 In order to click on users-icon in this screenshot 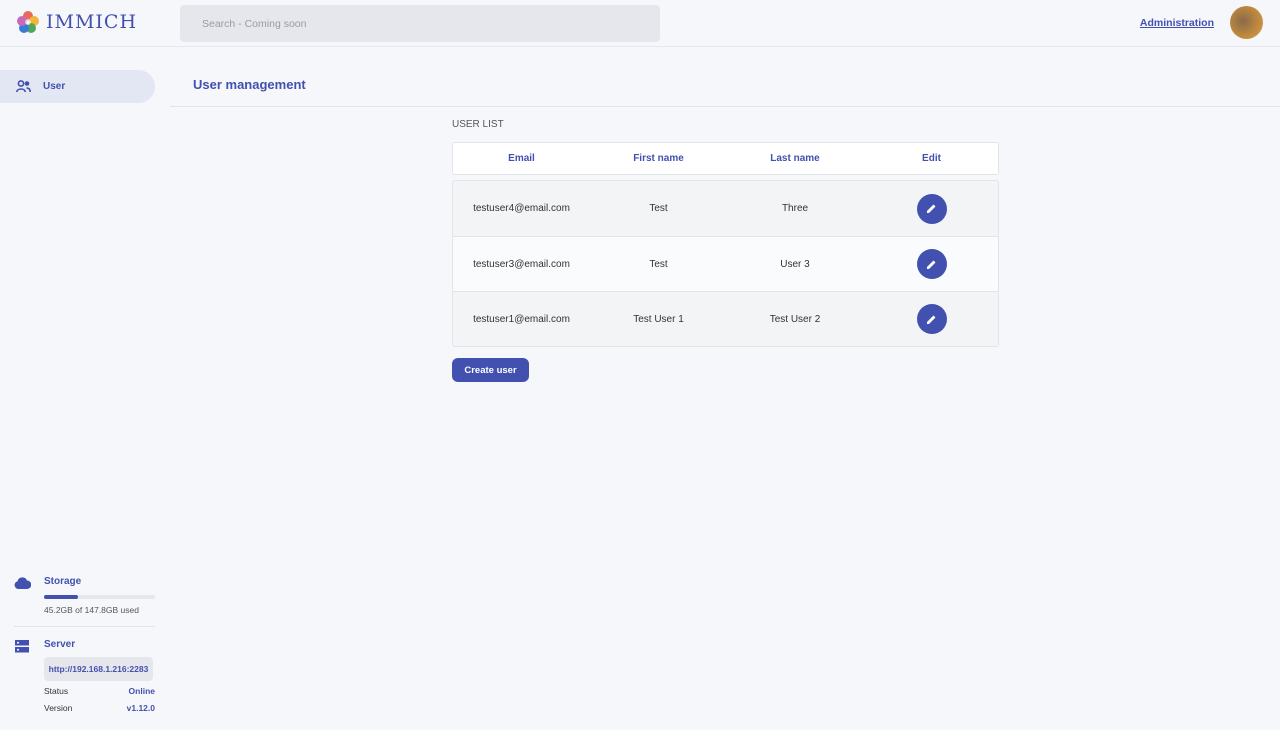, I will do `click(23, 86)`.